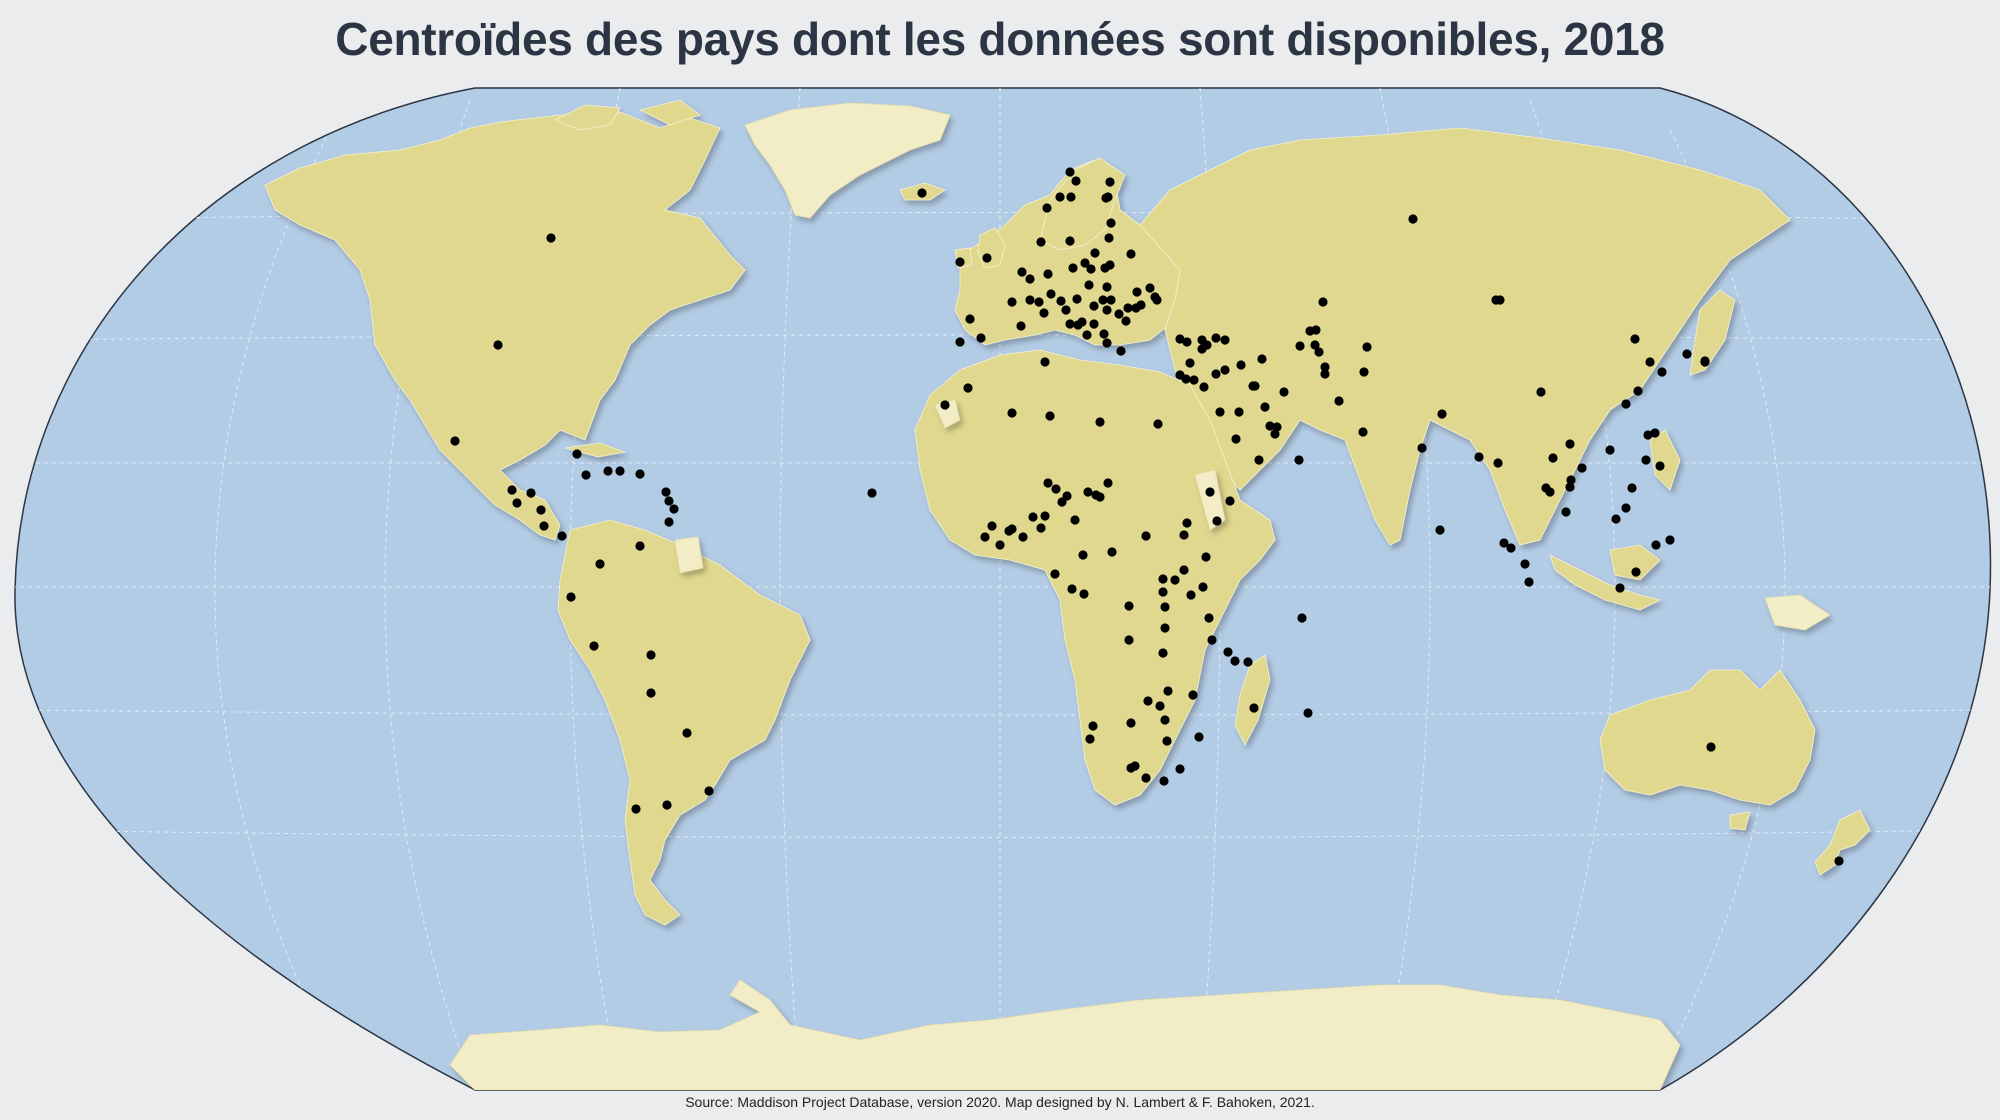  I want to click on australia, so click(1707, 737).